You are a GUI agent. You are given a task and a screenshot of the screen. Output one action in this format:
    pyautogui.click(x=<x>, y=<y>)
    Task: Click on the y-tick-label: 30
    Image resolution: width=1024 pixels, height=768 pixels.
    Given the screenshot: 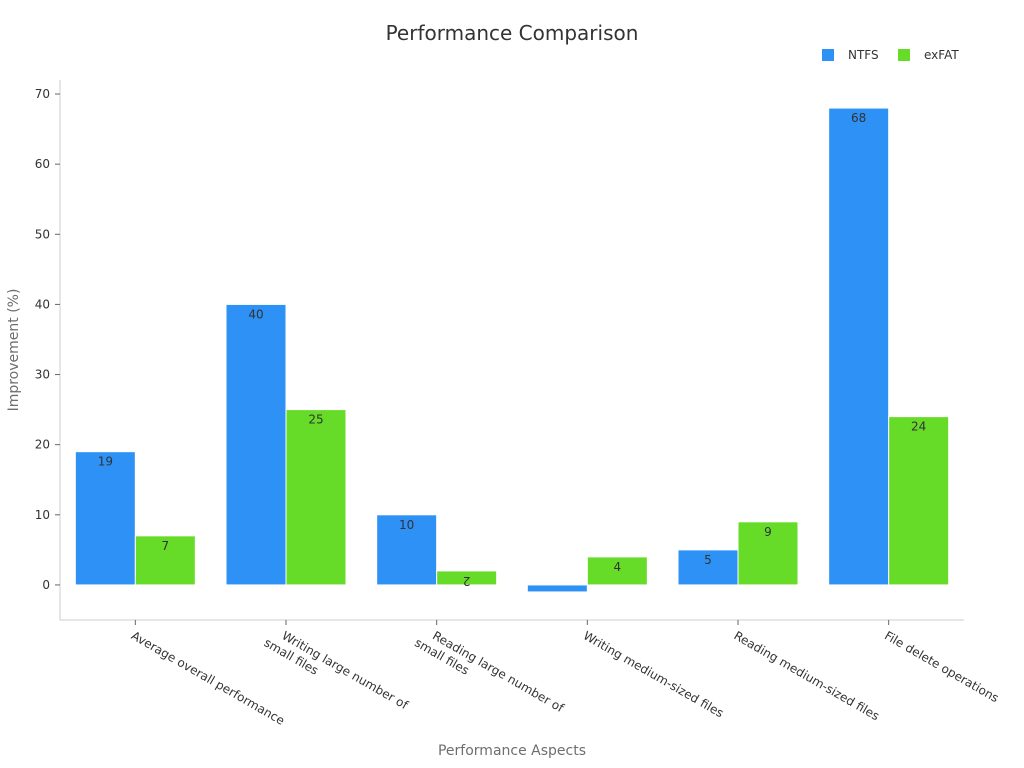 What is the action you would take?
    pyautogui.click(x=42, y=375)
    